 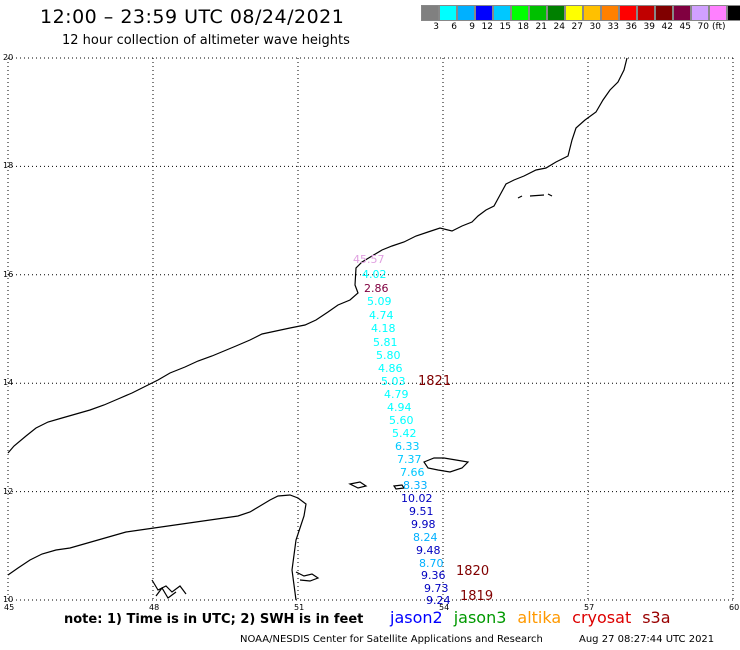 I want to click on satellite-legend: jason2 jason3 altika cryosat s3a, so click(x=536, y=617).